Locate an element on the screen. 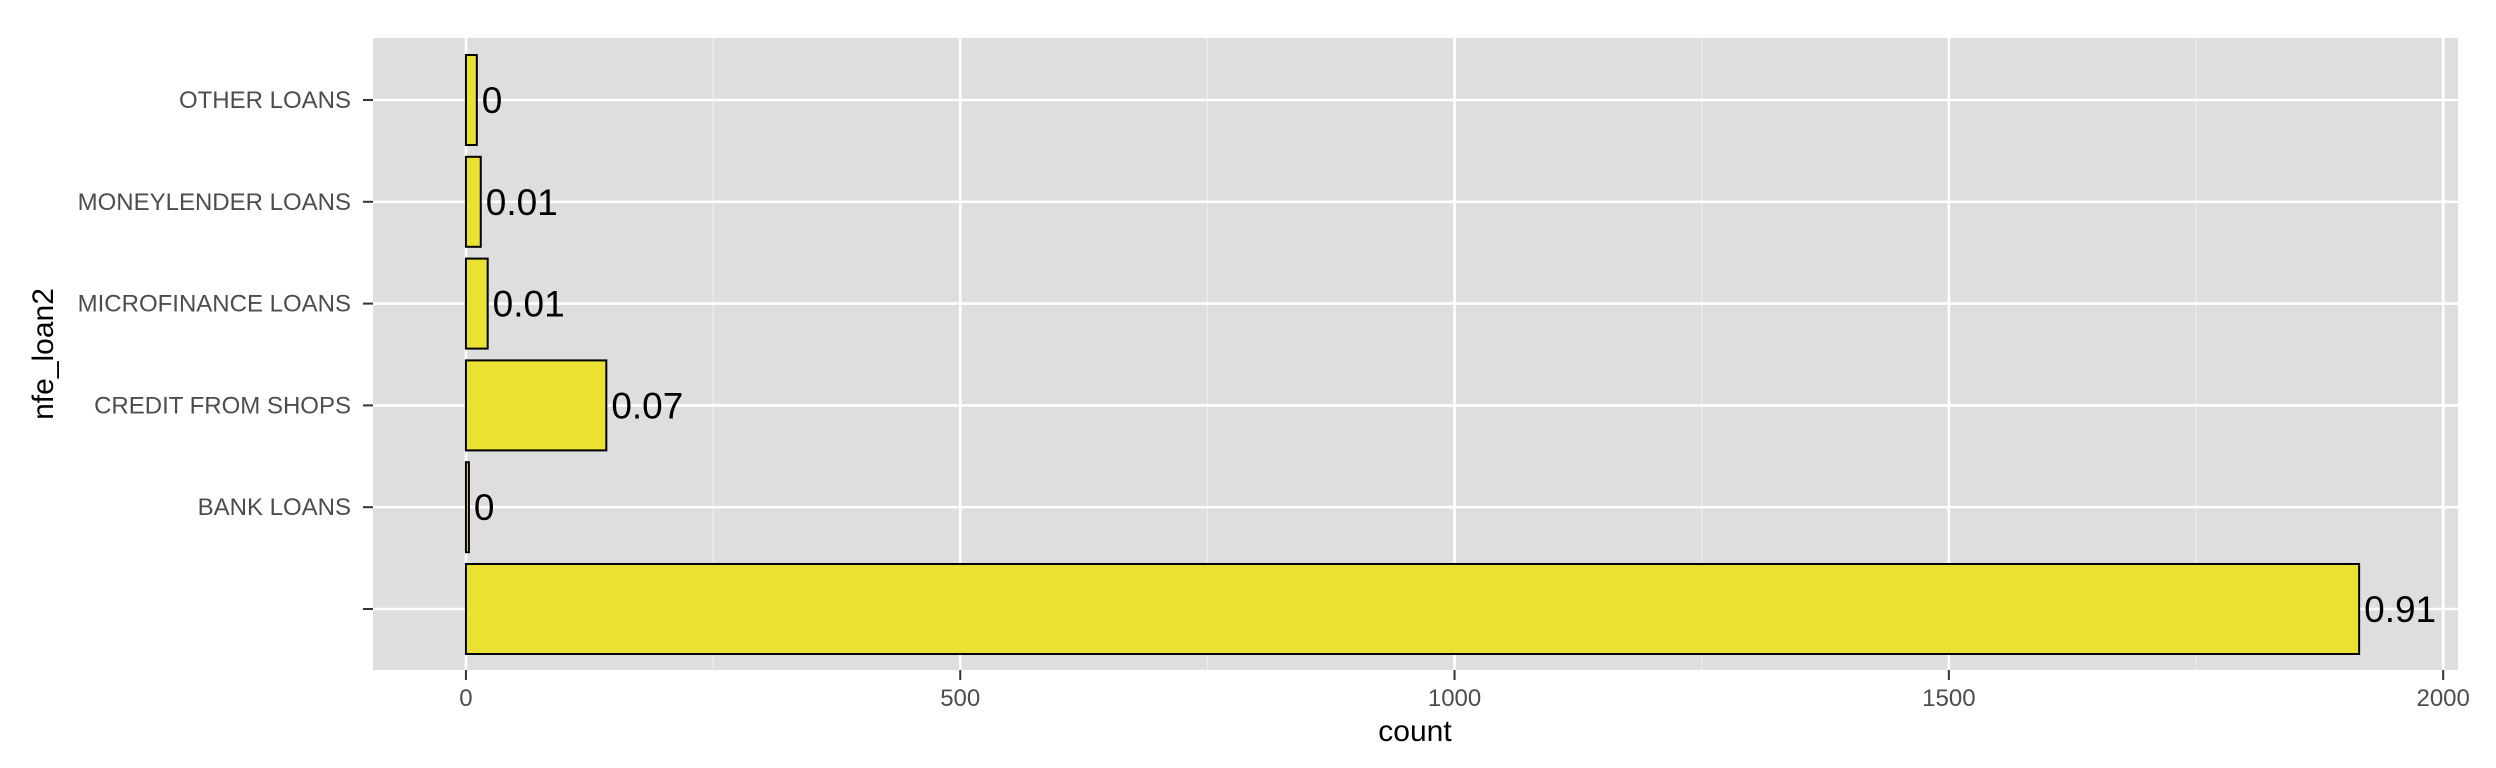  y-tick-label: MONEYLENDER LOANS is located at coordinates (214, 202).